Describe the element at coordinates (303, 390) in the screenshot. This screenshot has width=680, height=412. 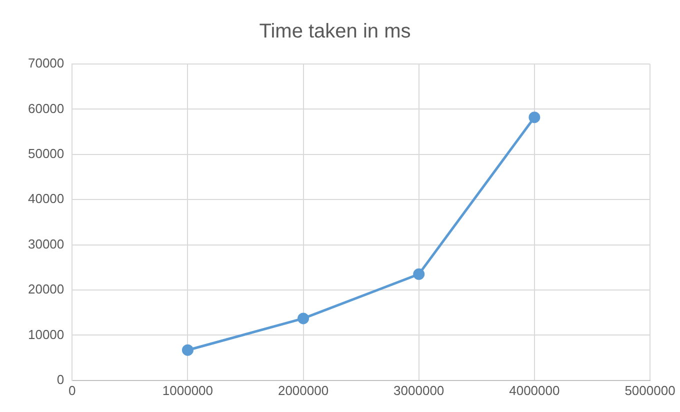
I see `x-tick-label: 2000000` at that location.